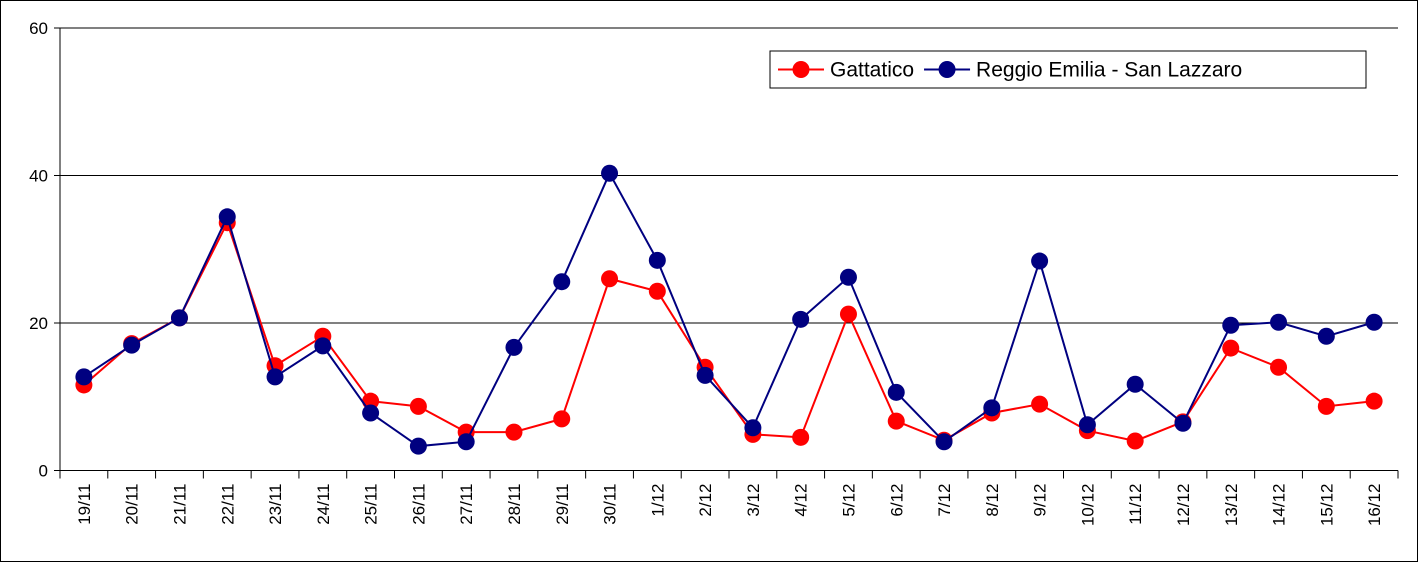 The height and width of the screenshot is (562, 1418). What do you see at coordinates (1326, 505) in the screenshot?
I see `x-tick-label: 15/12` at bounding box center [1326, 505].